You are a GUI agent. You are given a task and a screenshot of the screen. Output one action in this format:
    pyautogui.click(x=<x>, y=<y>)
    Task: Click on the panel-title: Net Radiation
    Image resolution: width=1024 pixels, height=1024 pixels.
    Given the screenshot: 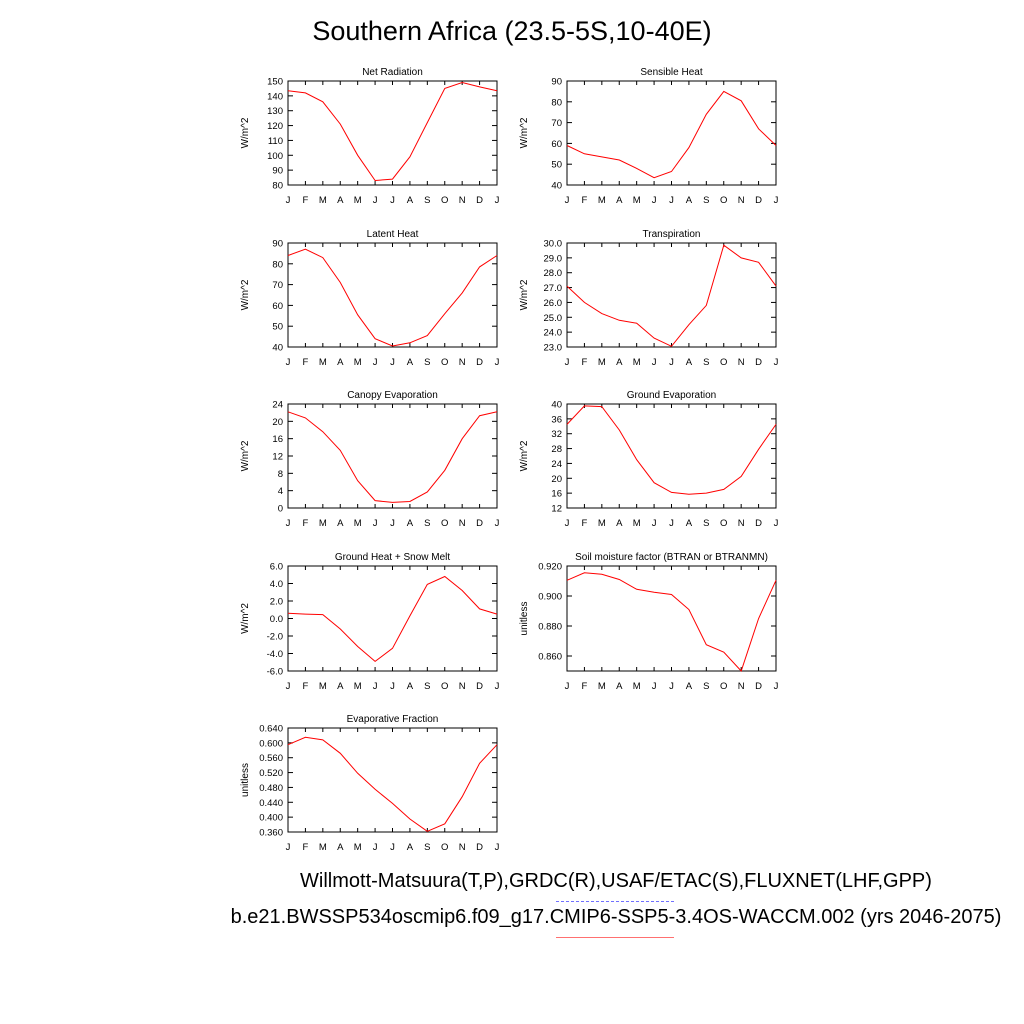 What is the action you would take?
    pyautogui.click(x=392, y=72)
    